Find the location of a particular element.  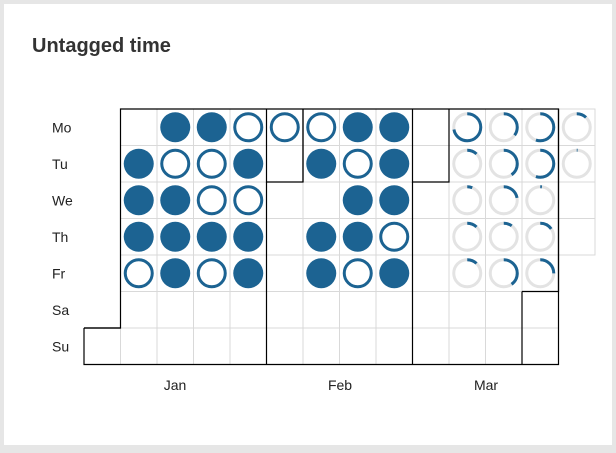

day-label-th: Th is located at coordinates (60, 237).